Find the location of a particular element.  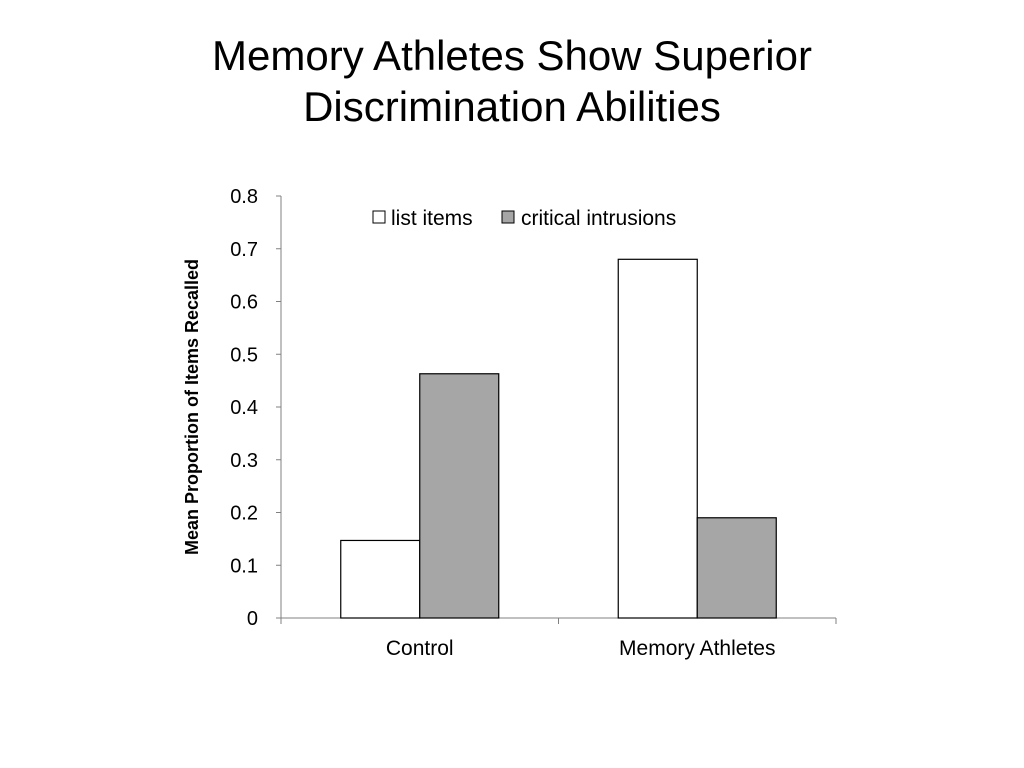

slide-title-line-2: Discrimination Abilities is located at coordinates (512, 106).